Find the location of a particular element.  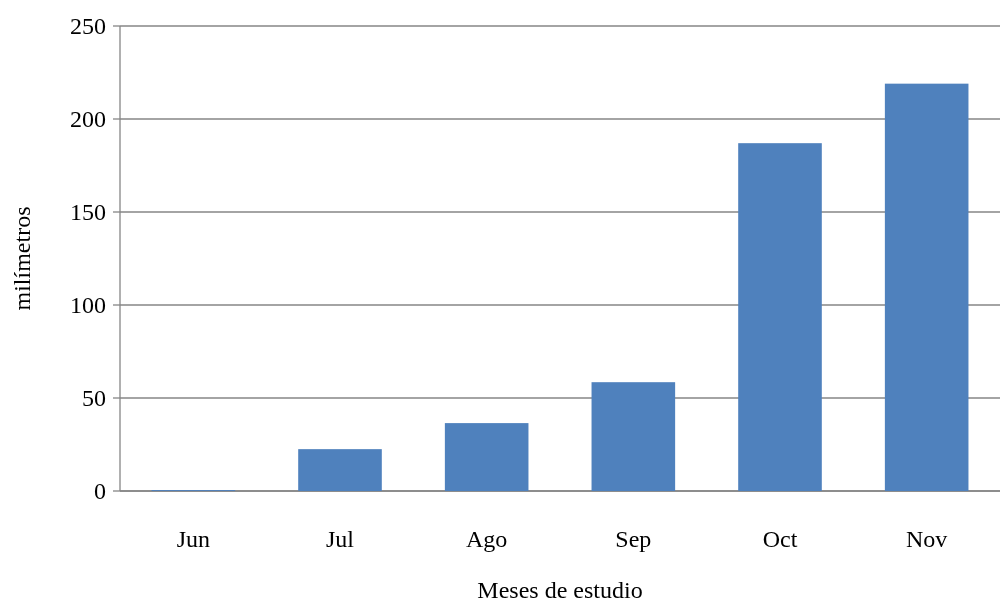

x-axis-title: Meses de estudio is located at coordinates (560, 589).